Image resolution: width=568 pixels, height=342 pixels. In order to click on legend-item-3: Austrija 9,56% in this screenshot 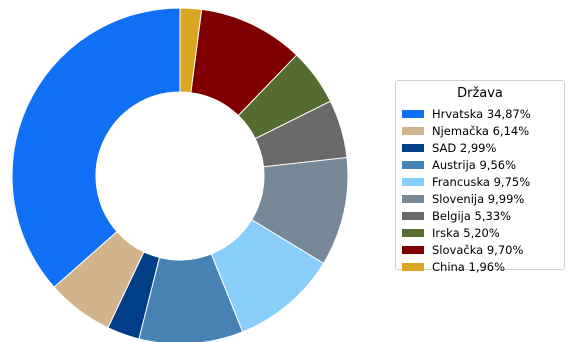, I will do `click(480, 164)`.